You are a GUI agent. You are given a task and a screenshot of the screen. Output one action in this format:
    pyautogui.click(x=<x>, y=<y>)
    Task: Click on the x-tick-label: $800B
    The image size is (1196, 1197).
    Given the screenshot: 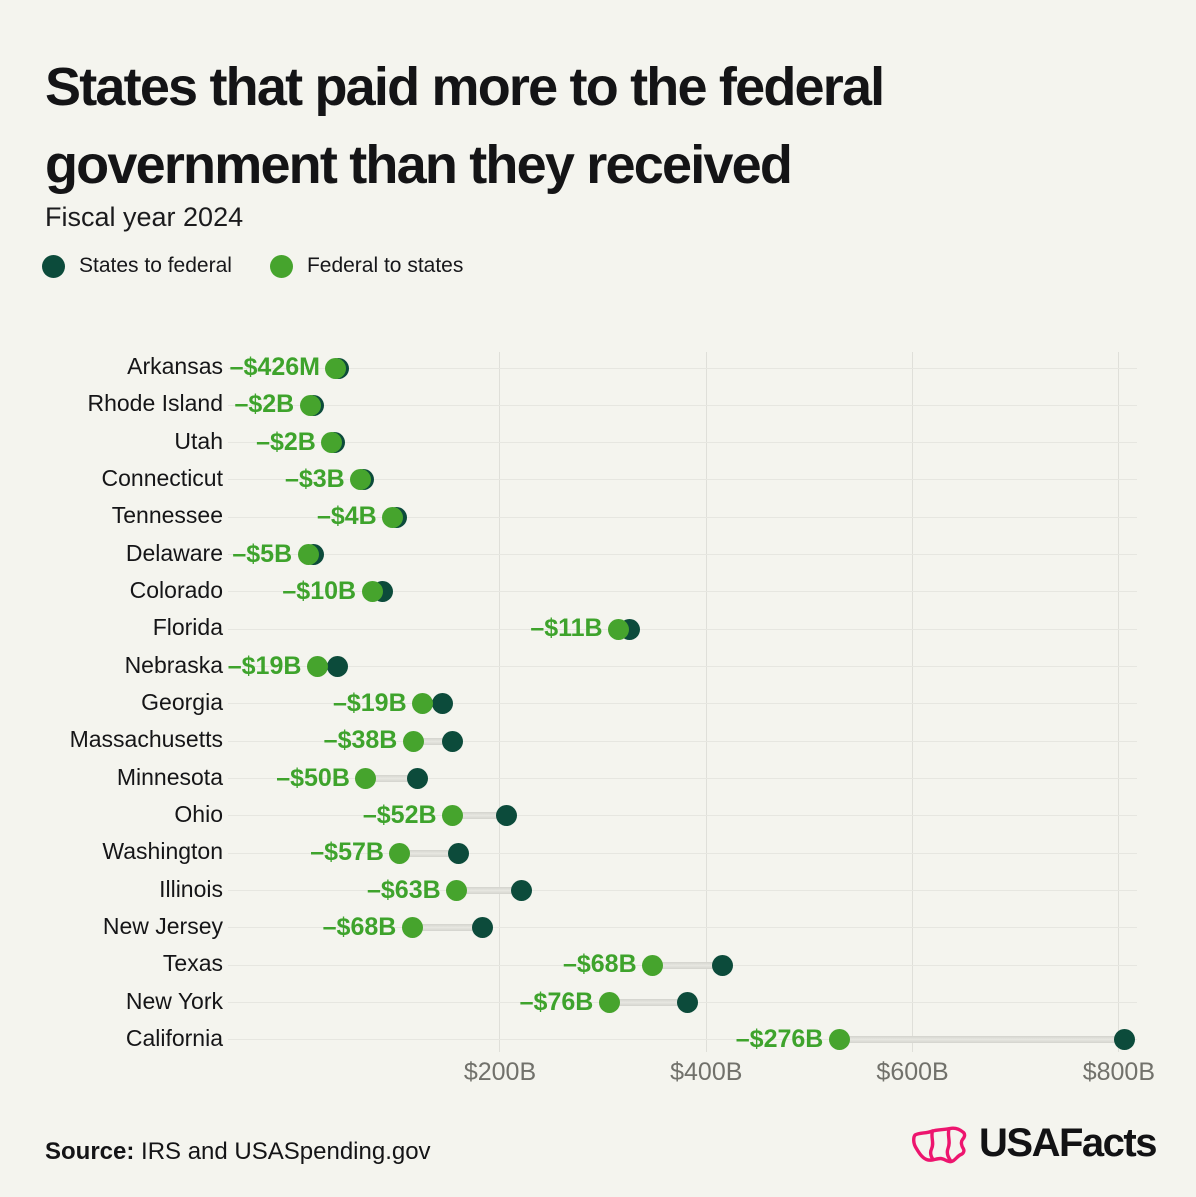 What is the action you would take?
    pyautogui.click(x=1119, y=1072)
    